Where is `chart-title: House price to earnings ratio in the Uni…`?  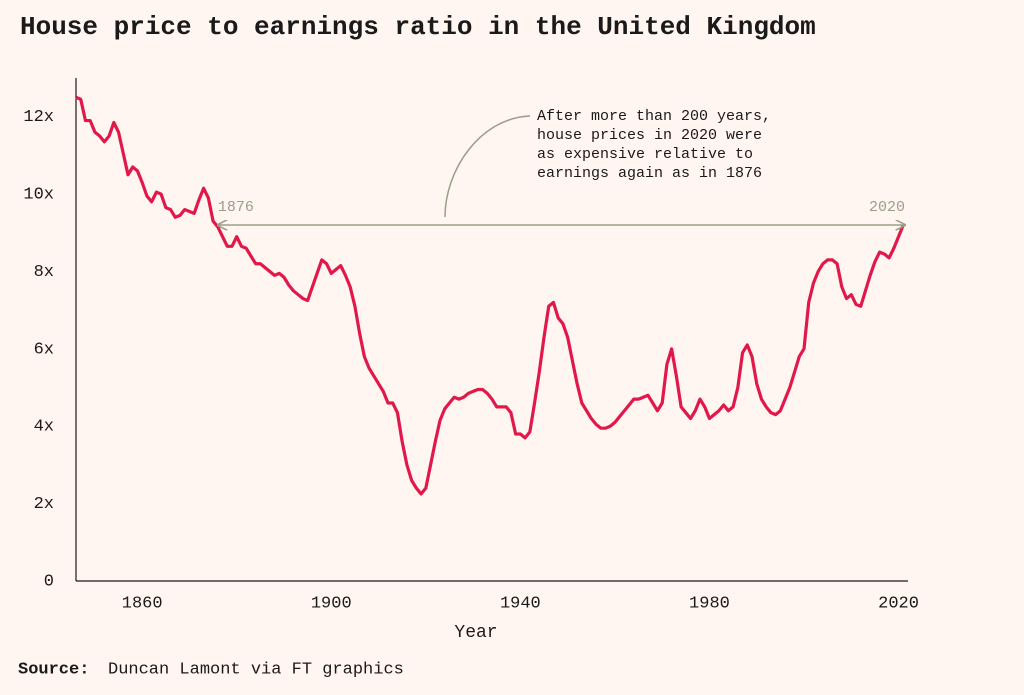
chart-title: House price to earnings ratio in the Uni… is located at coordinates (418, 27).